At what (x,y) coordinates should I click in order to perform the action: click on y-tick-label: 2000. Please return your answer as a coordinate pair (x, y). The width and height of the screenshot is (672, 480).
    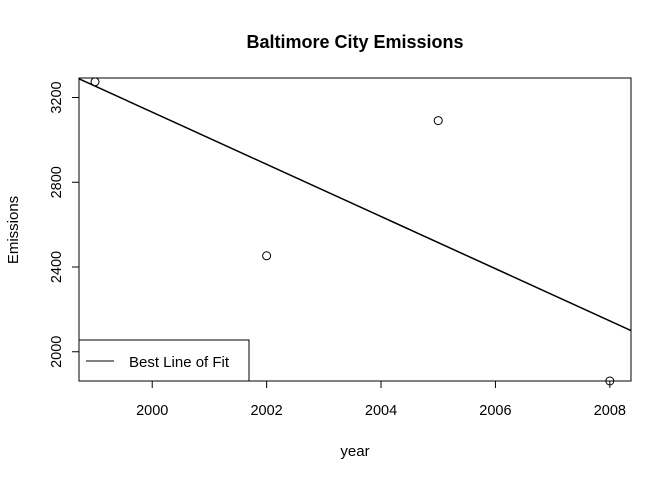
    Looking at the image, I should click on (57, 352).